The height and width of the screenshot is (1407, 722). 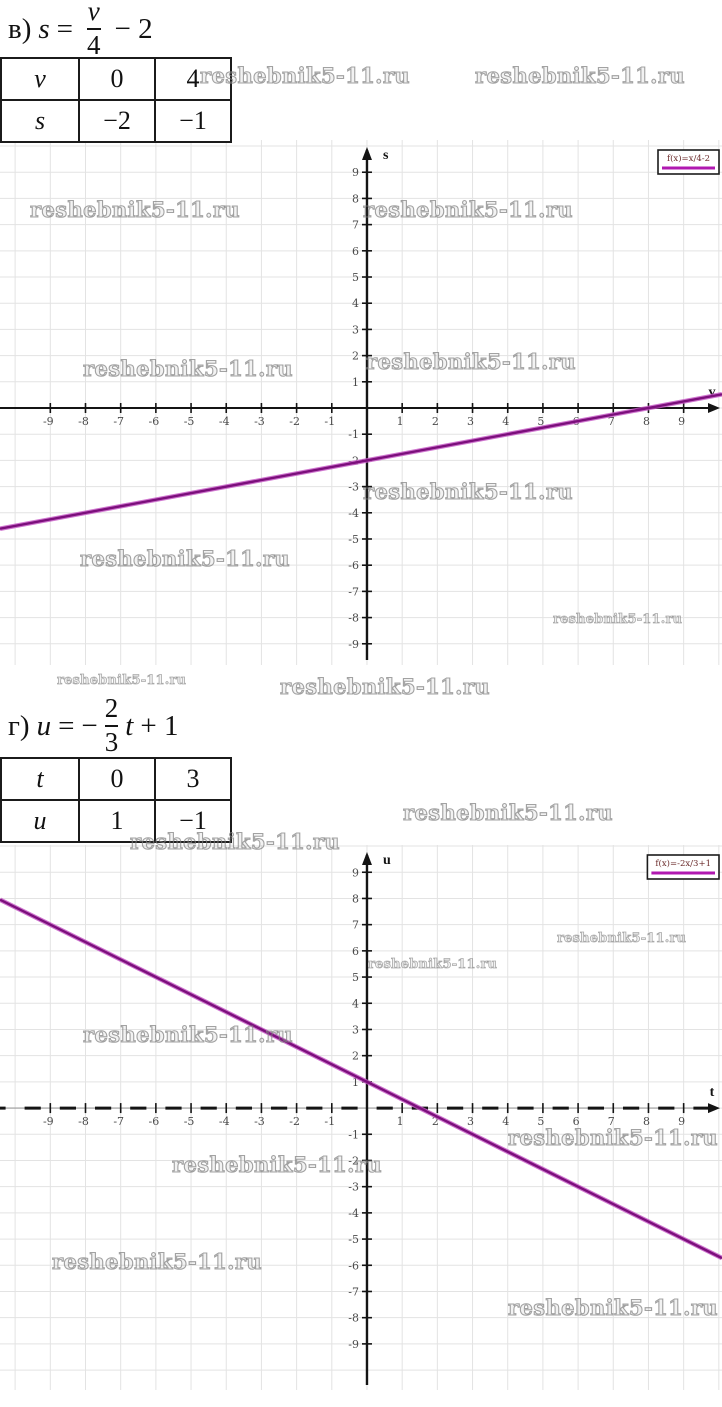 What do you see at coordinates (611, 421) in the screenshot?
I see `x-tick-label: 7` at bounding box center [611, 421].